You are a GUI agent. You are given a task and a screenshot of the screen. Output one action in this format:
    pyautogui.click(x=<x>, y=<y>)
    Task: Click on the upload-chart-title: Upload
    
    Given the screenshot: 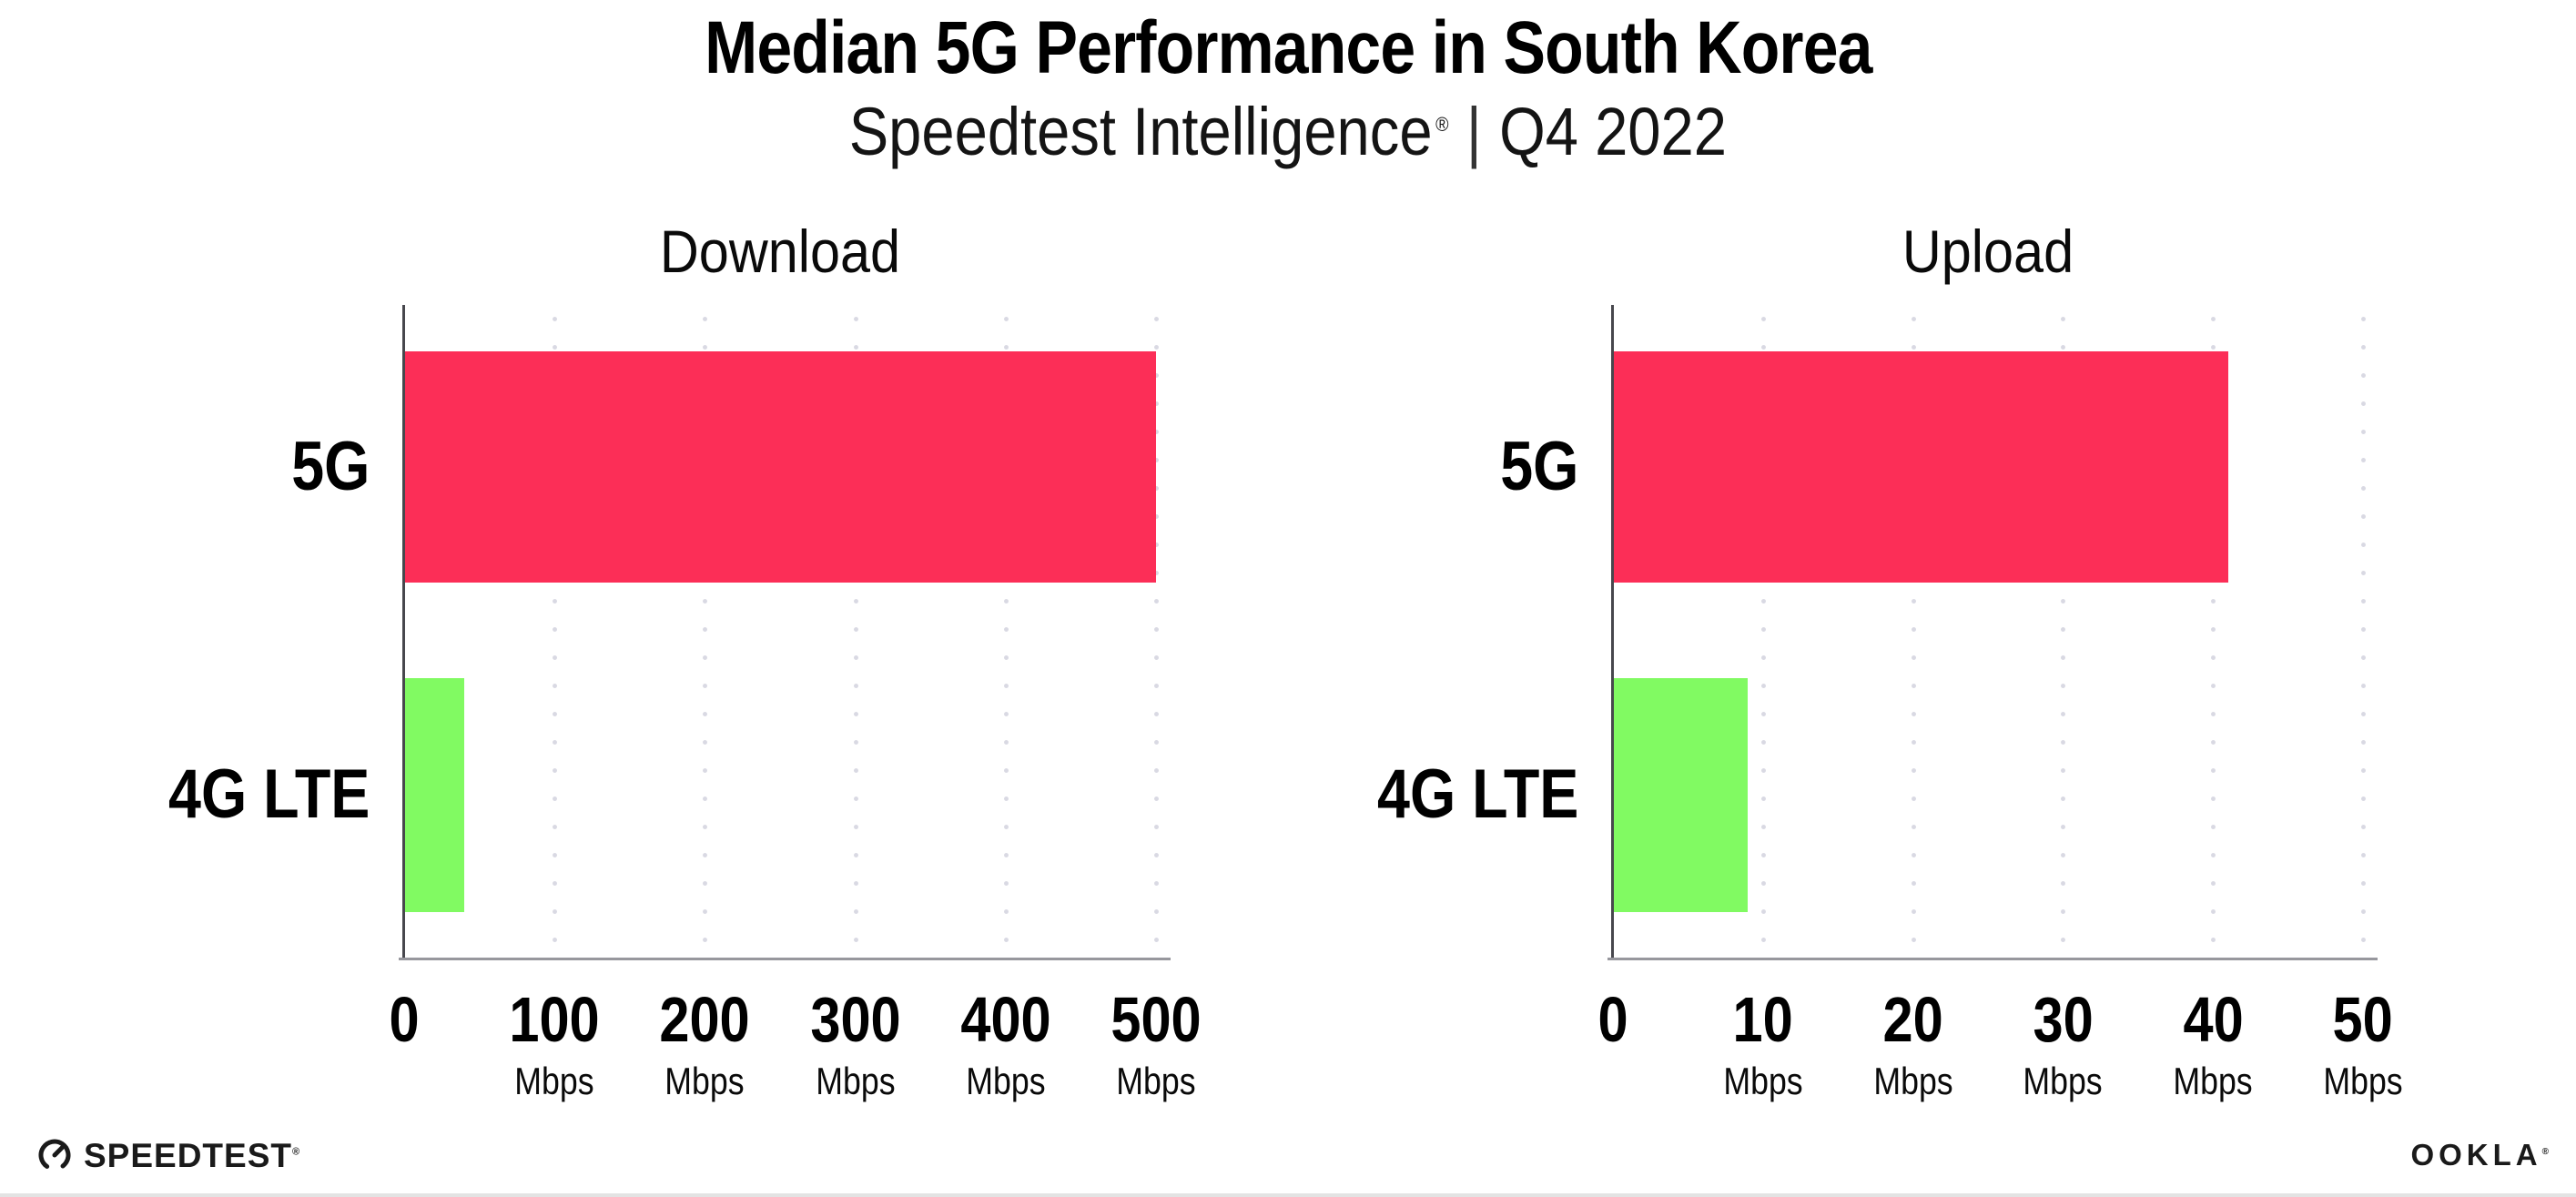 What is the action you would take?
    pyautogui.click(x=1988, y=251)
    